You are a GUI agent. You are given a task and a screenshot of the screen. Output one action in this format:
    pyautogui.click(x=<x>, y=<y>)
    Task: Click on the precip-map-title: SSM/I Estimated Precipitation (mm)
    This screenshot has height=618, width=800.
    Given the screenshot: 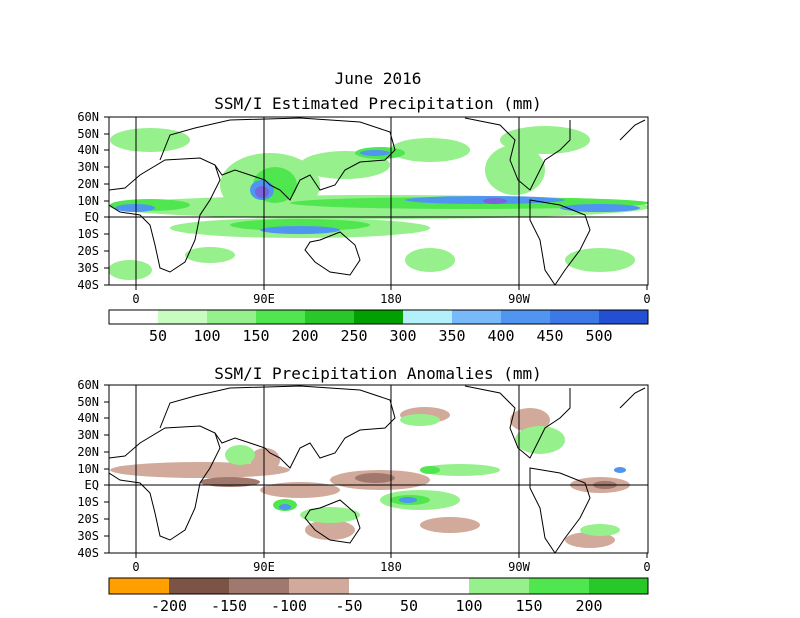 What is the action you would take?
    pyautogui.click(x=378, y=103)
    